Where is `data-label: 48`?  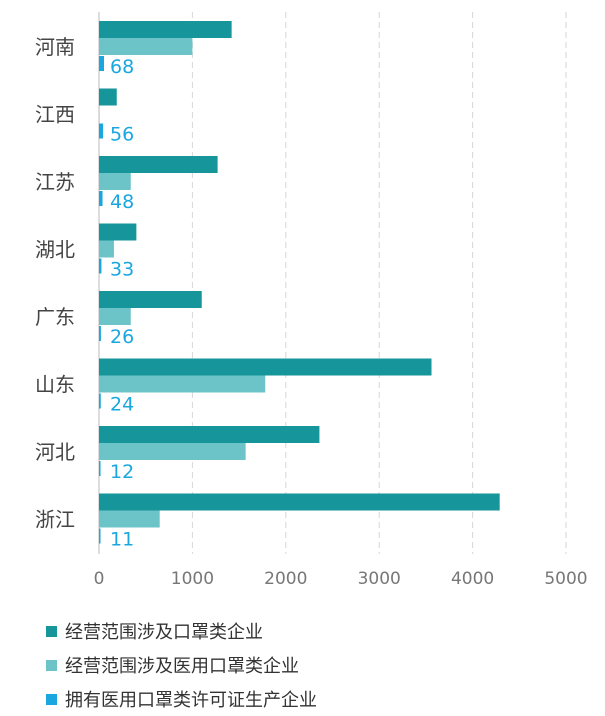
data-label: 48 is located at coordinates (122, 202).